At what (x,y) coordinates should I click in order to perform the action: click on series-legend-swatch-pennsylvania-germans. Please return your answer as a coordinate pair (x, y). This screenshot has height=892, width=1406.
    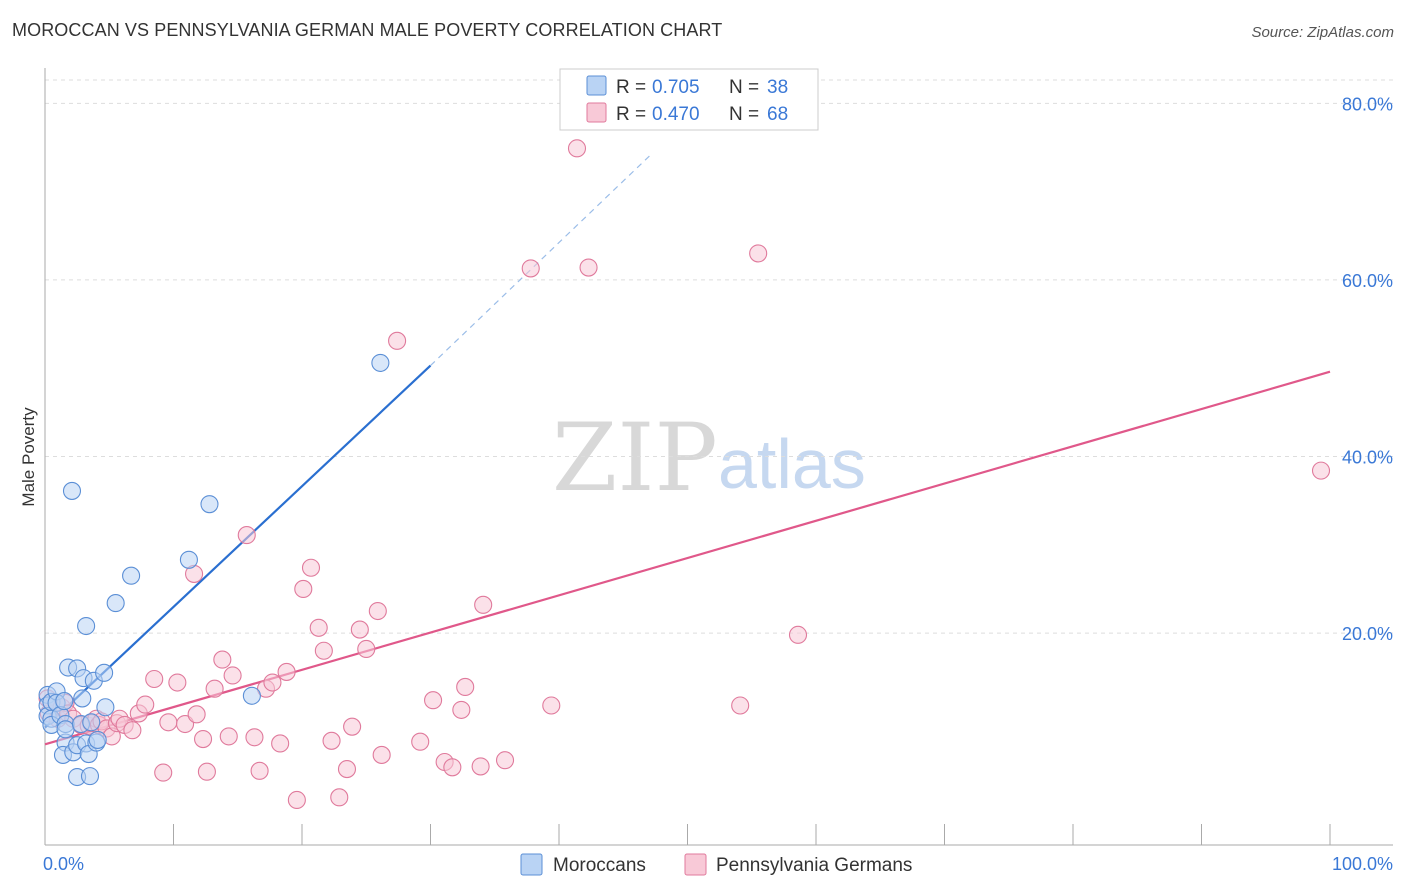
    Looking at the image, I should click on (695, 864).